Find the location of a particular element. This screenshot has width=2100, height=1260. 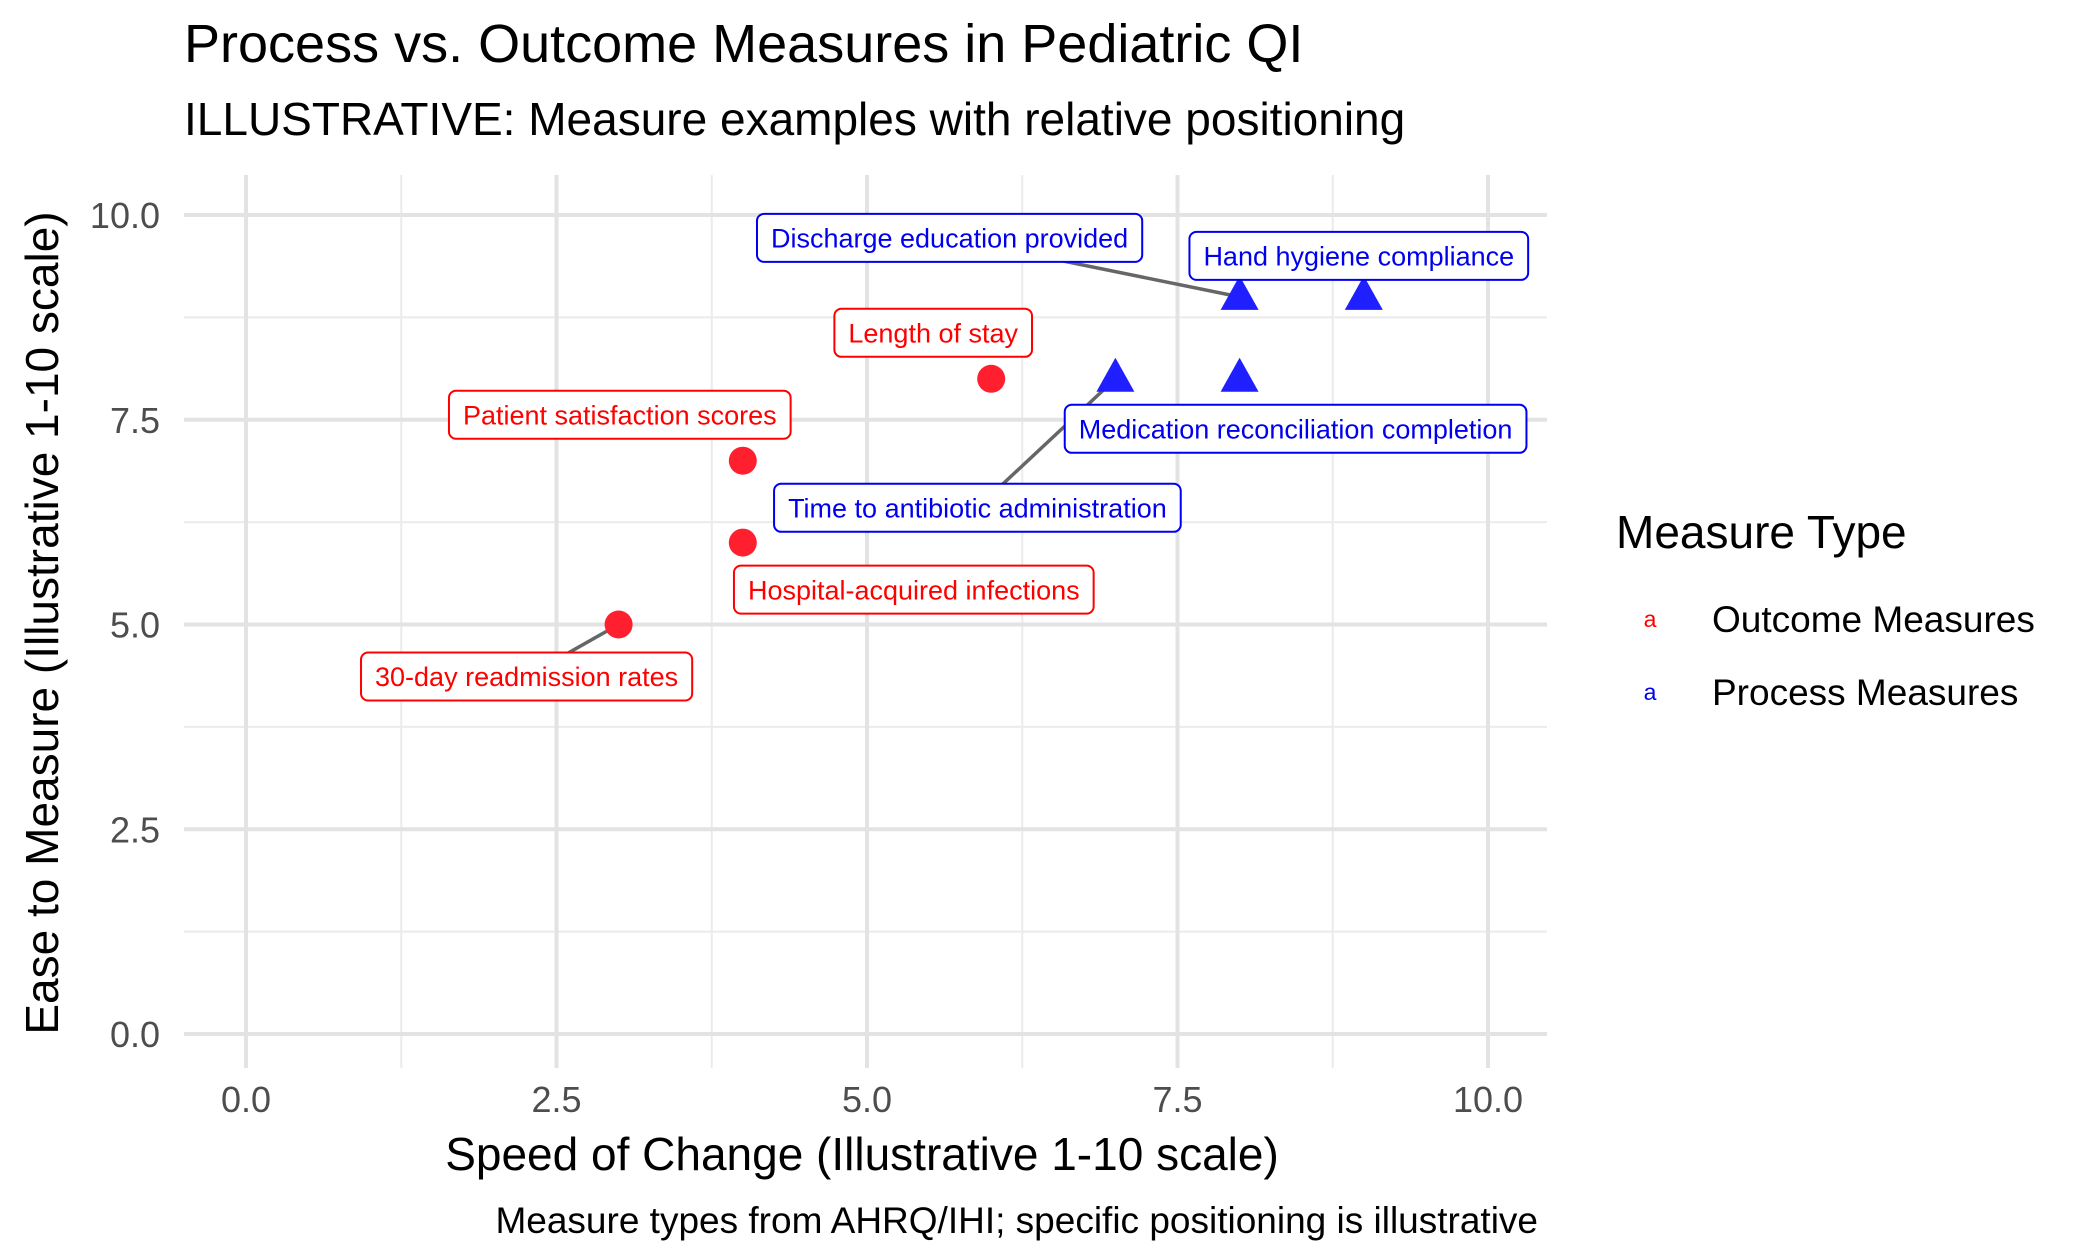

point-label: Discharge education provided is located at coordinates (949, 237).